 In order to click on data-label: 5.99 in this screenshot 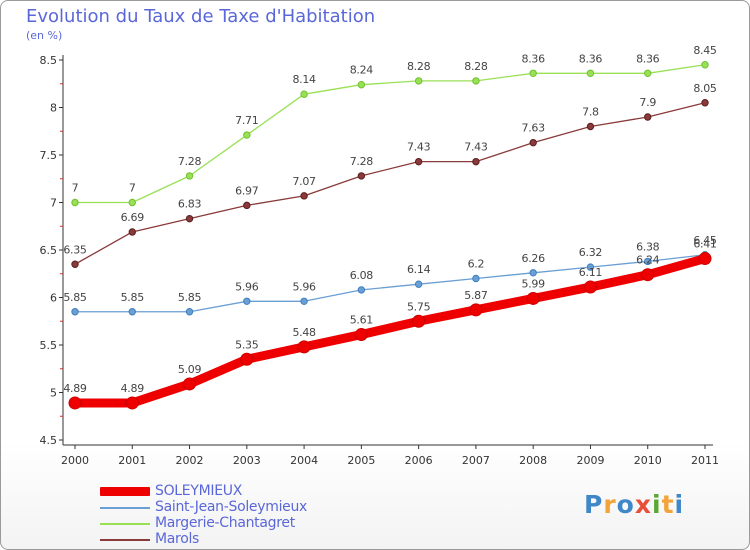, I will do `click(534, 283)`.